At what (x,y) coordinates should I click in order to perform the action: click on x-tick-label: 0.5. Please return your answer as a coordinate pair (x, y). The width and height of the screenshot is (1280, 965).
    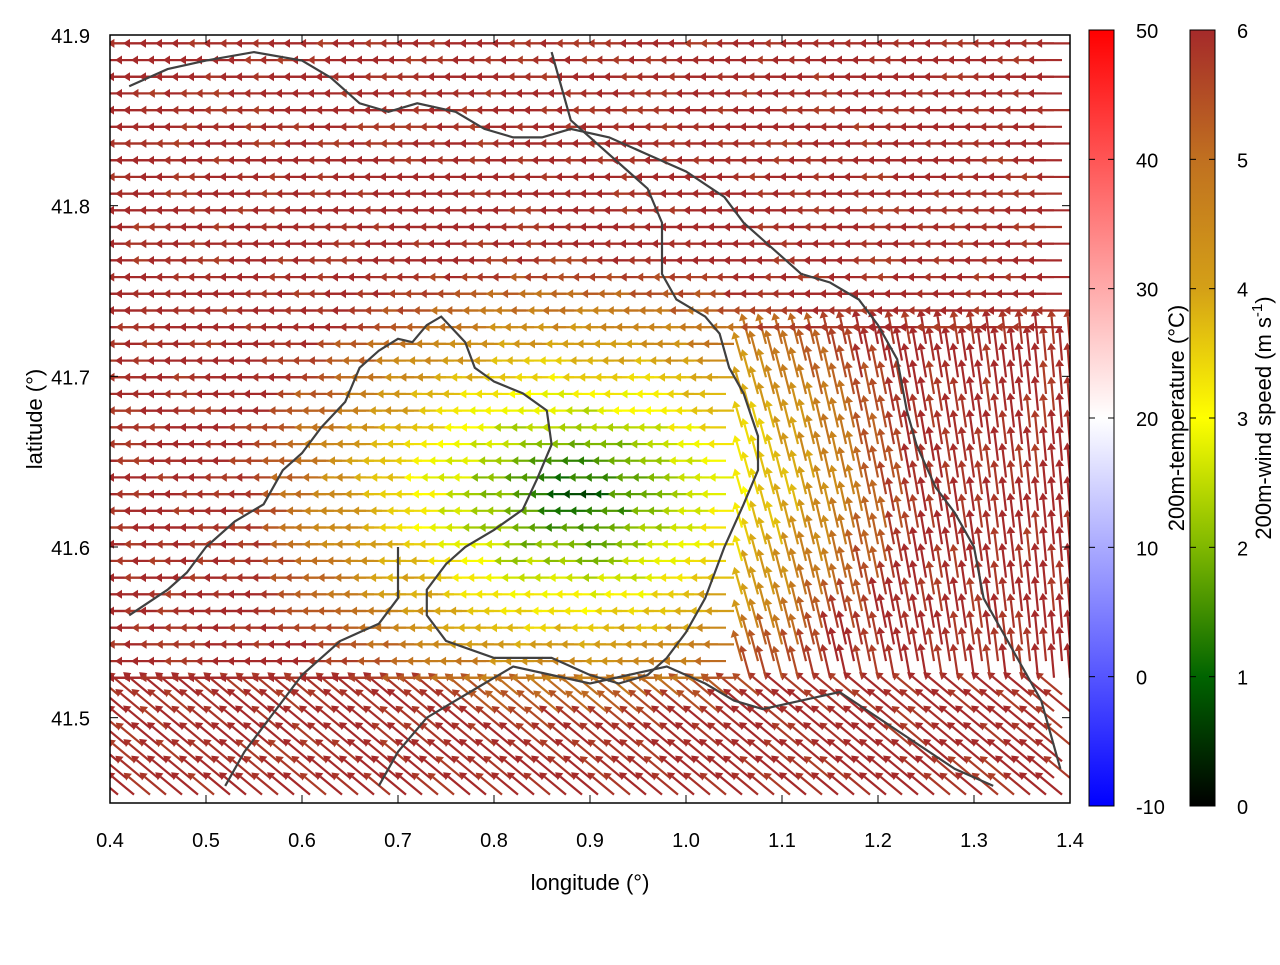
    Looking at the image, I should click on (206, 841).